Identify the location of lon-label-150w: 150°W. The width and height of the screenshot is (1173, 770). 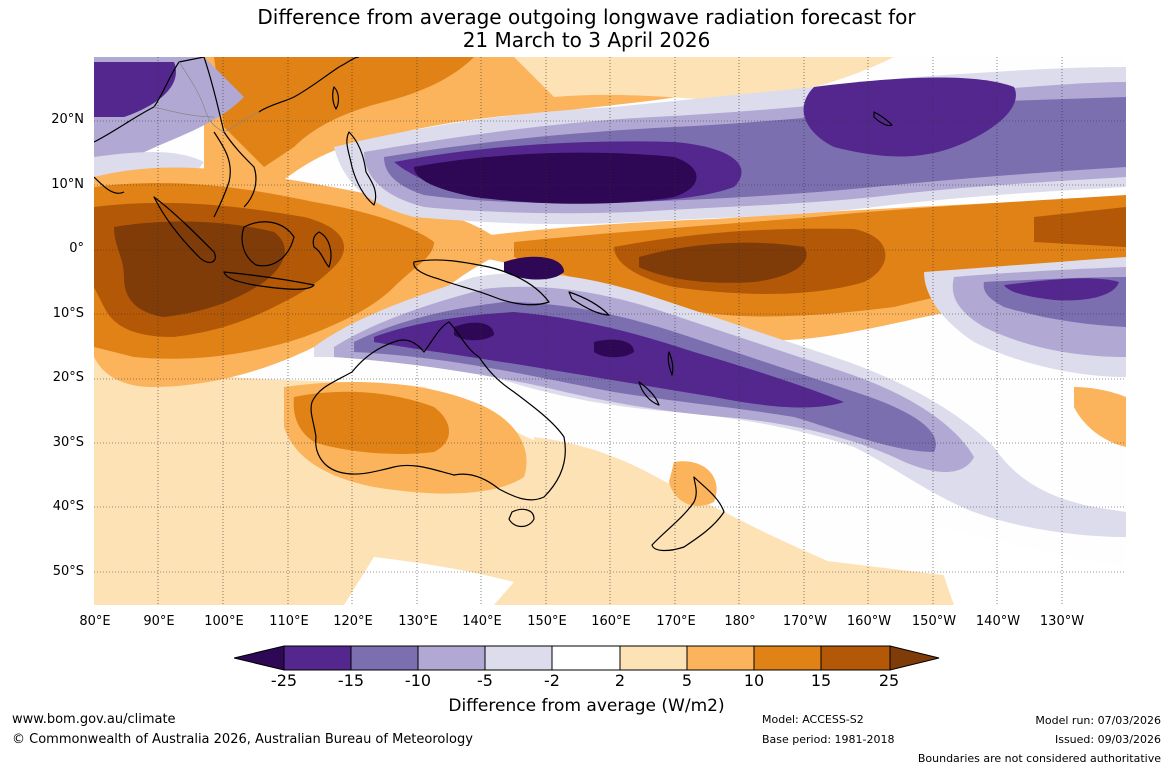
(934, 621).